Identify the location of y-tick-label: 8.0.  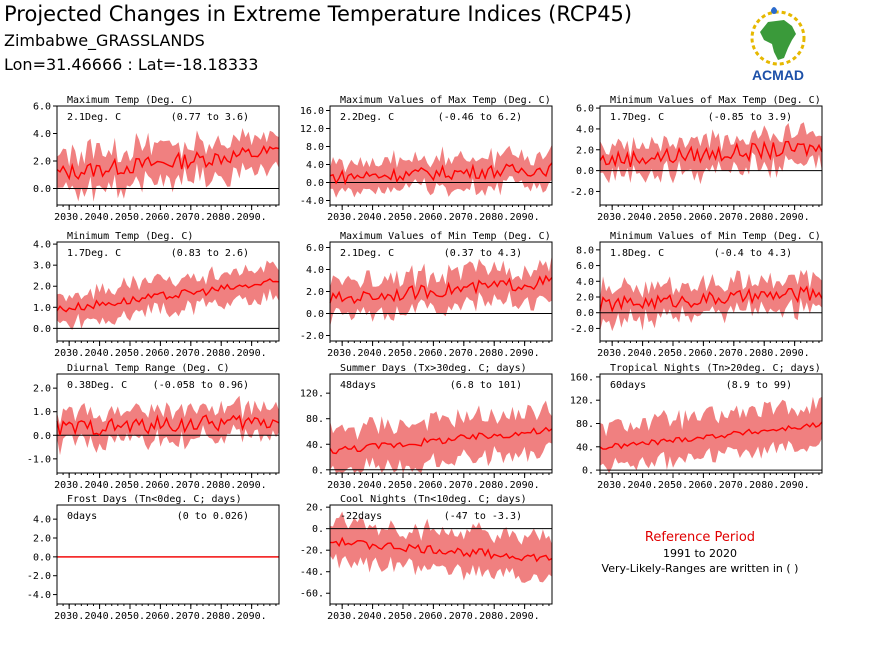
(585, 250).